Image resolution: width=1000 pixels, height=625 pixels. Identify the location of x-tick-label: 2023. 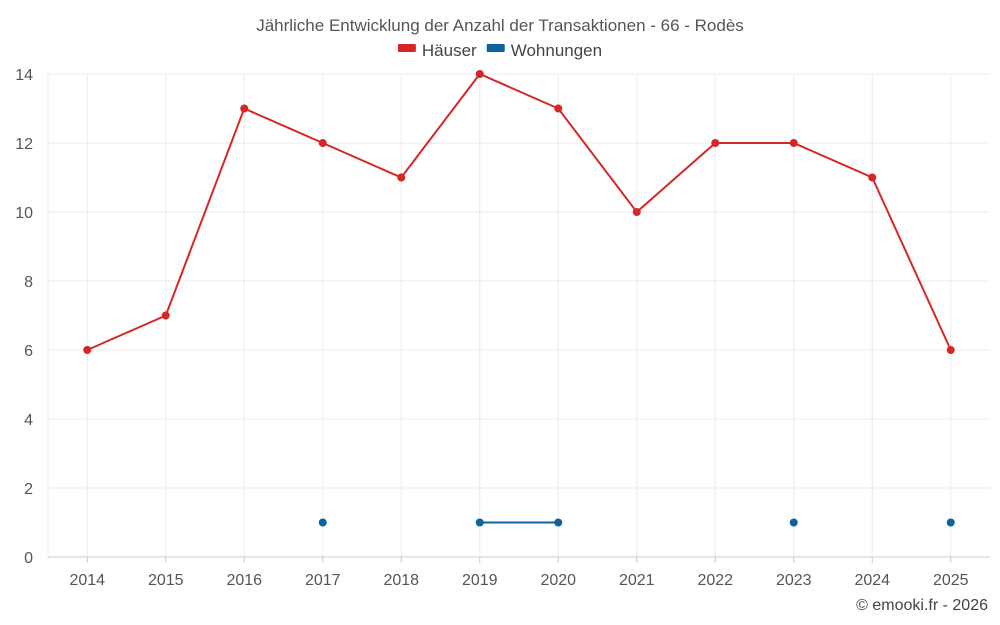
(794, 580).